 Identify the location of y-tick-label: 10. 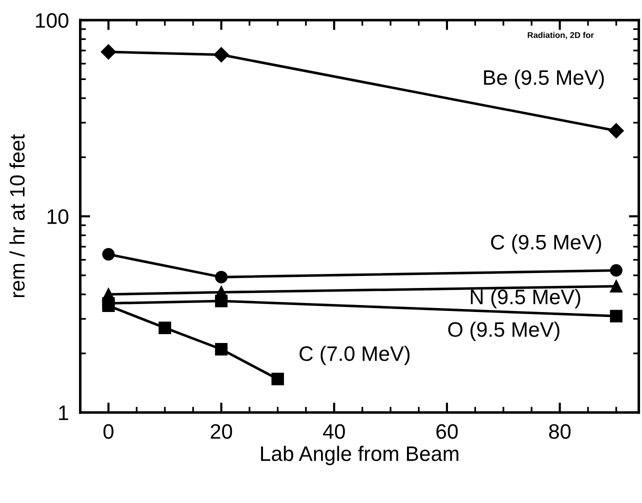
(58, 216).